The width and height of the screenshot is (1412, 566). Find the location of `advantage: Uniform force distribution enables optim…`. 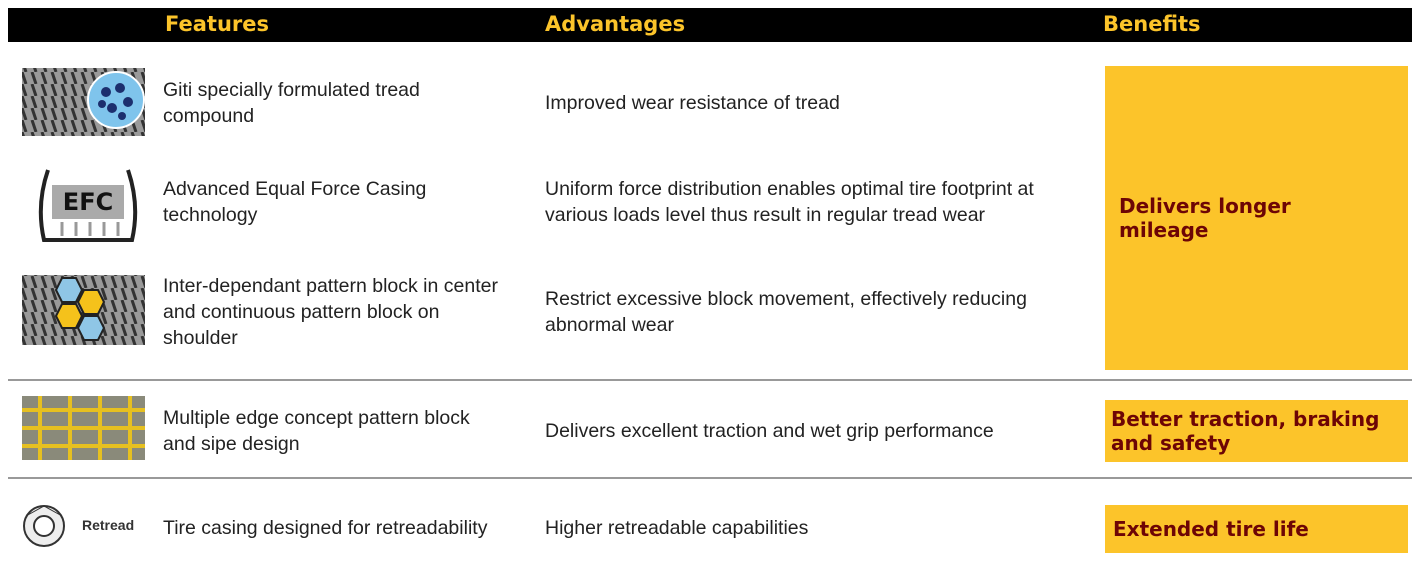

advantage: Uniform force distribution enables optim… is located at coordinates (789, 202).